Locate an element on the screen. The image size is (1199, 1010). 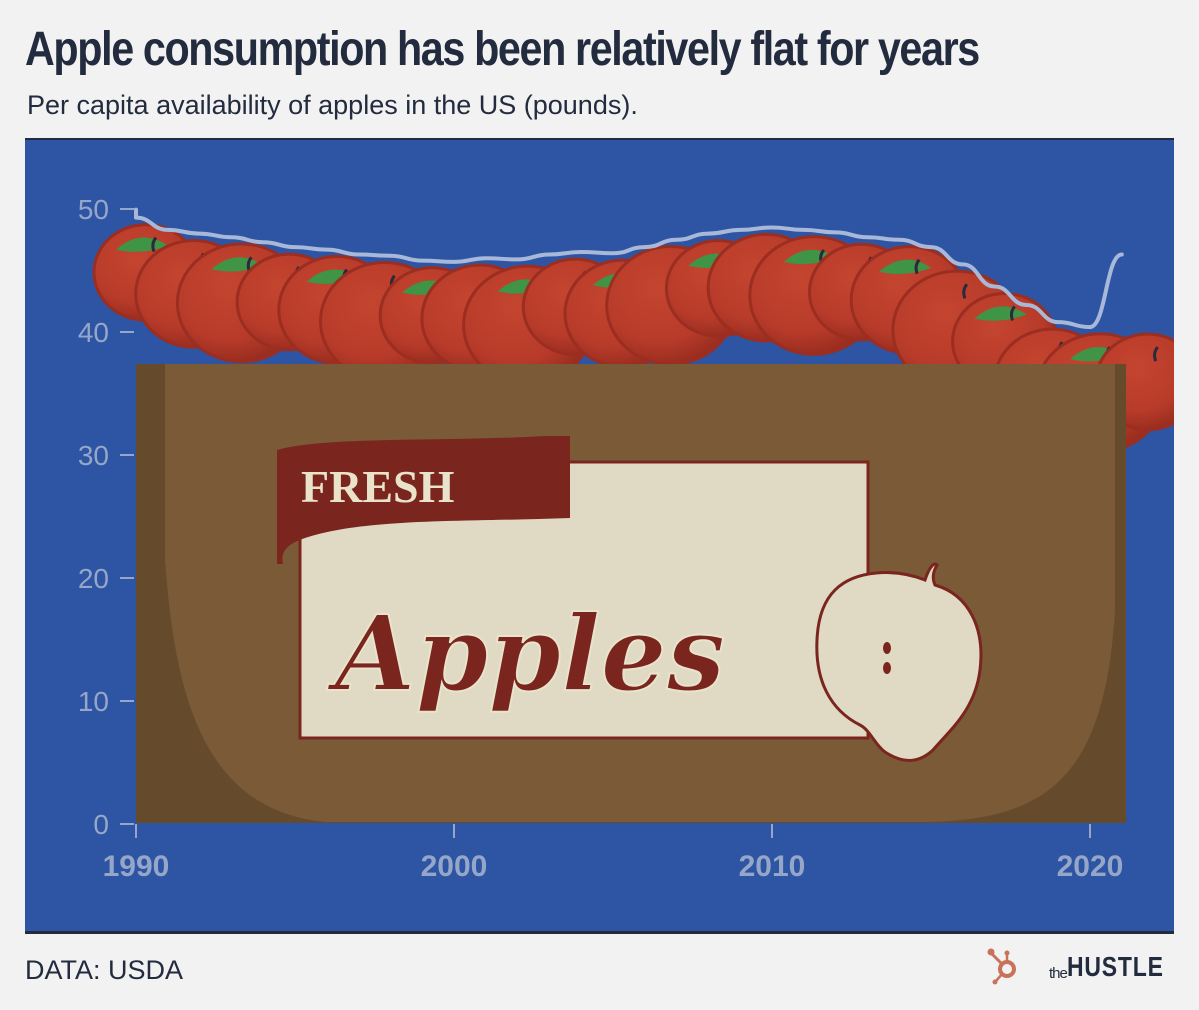
fresh-banner-text: FRESH is located at coordinates (378, 486).